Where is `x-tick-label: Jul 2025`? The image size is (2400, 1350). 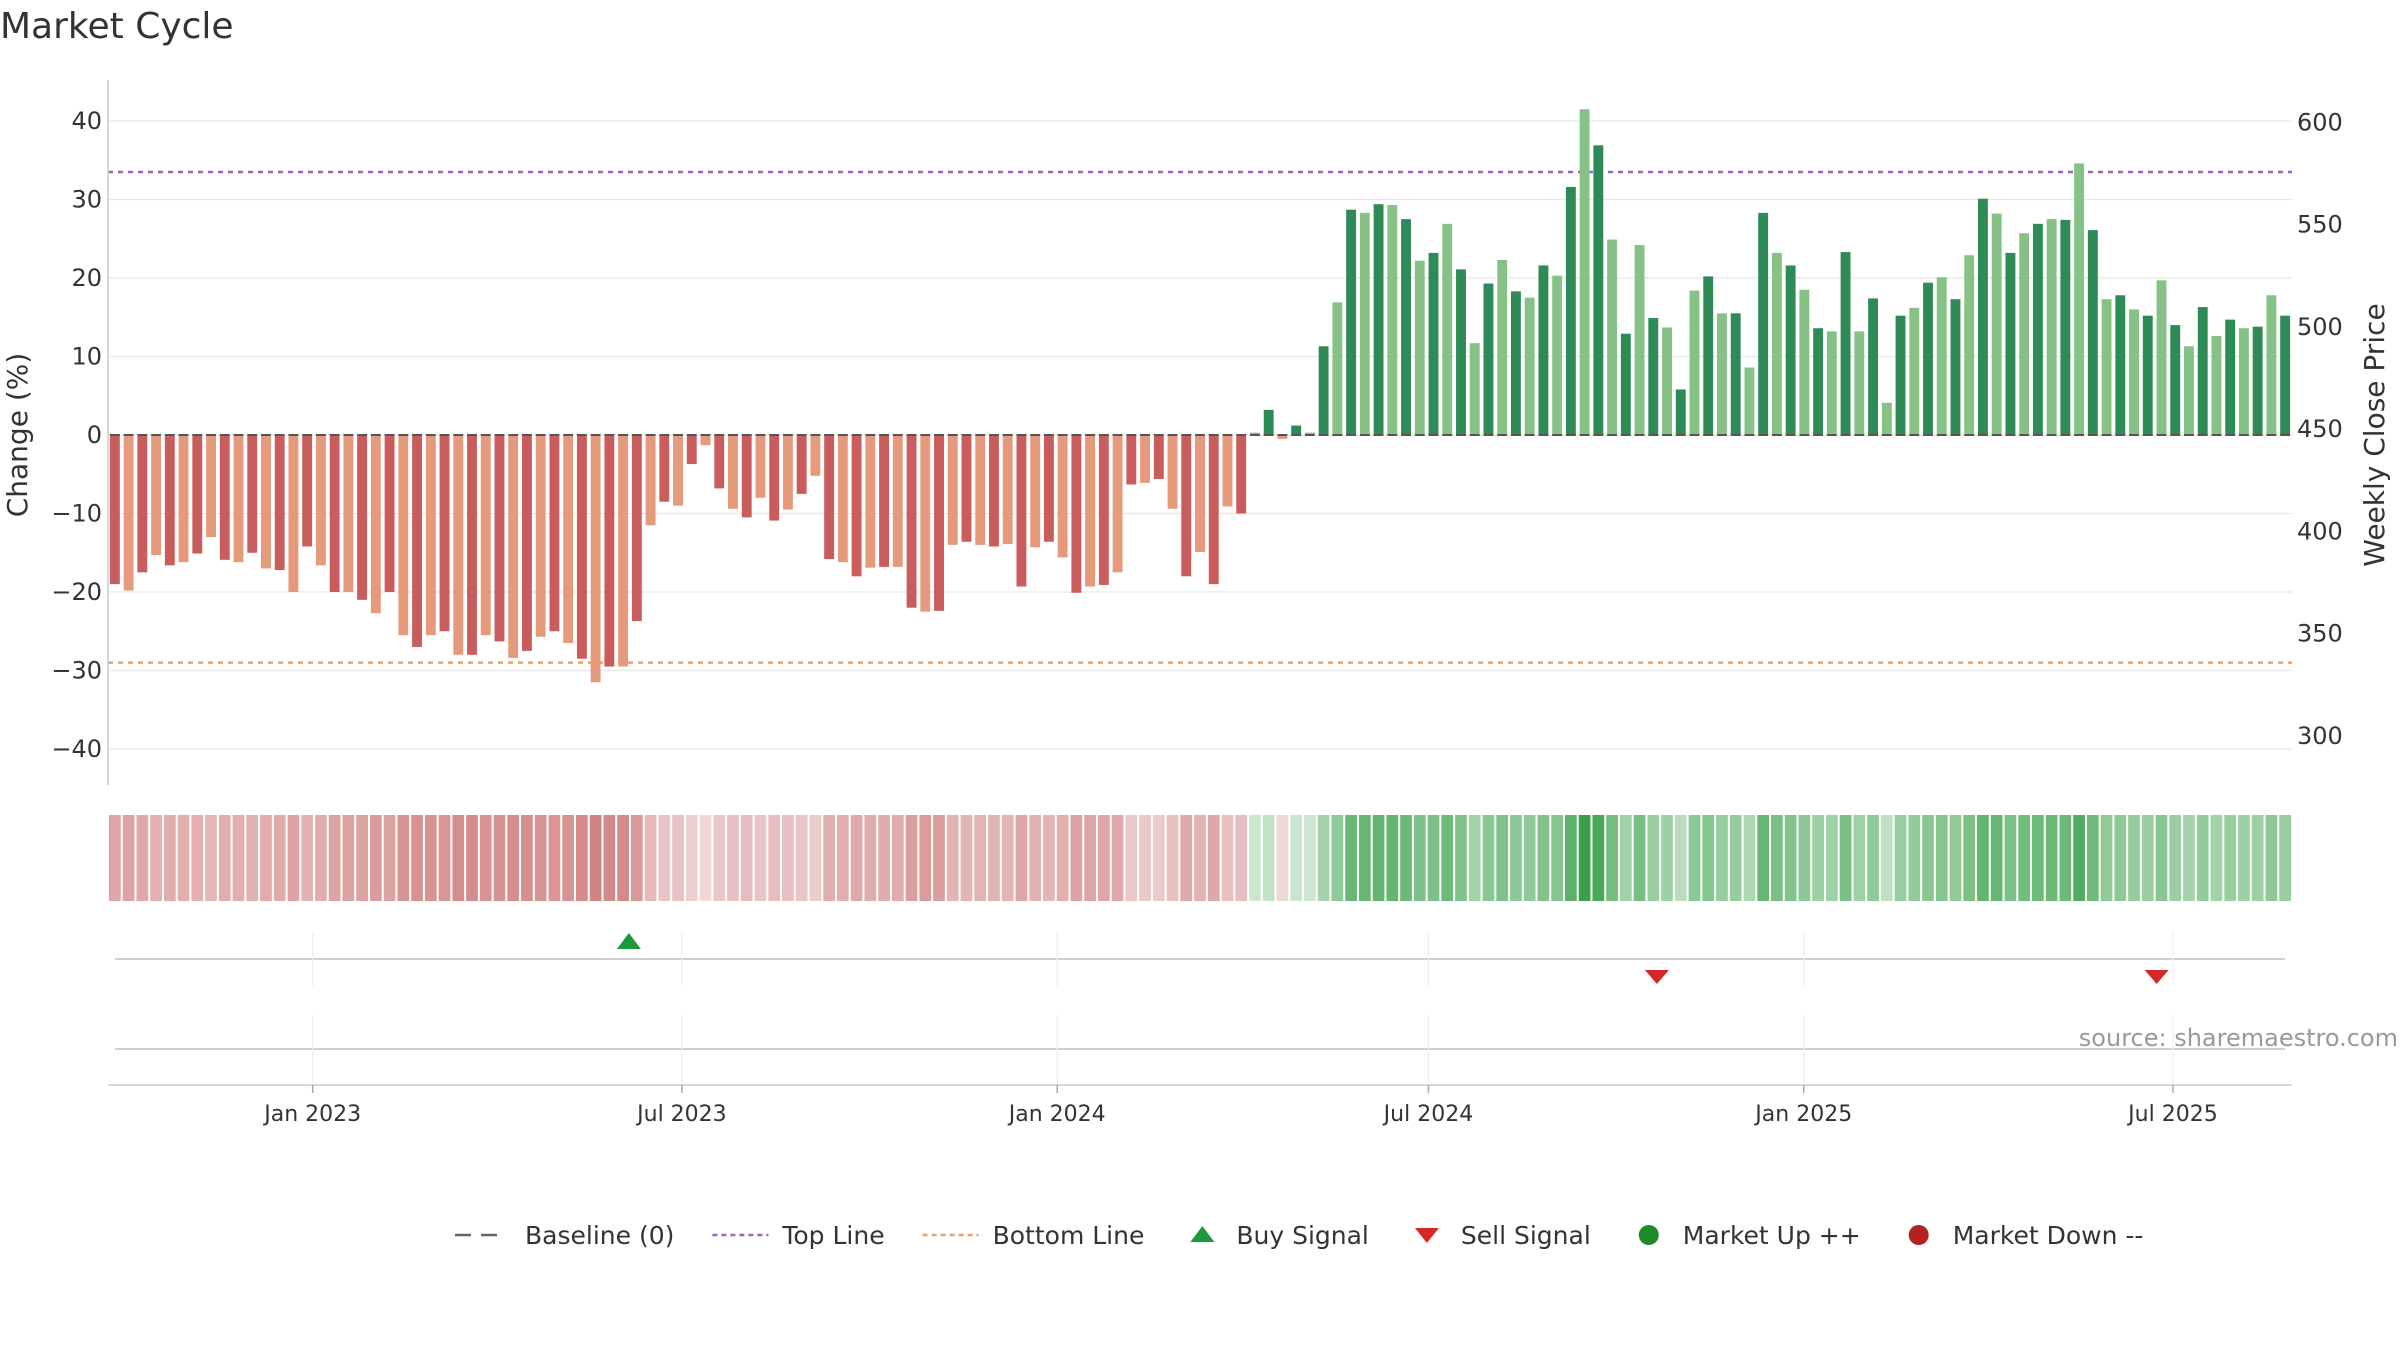
x-tick-label: Jul 2025 is located at coordinates (2172, 1114).